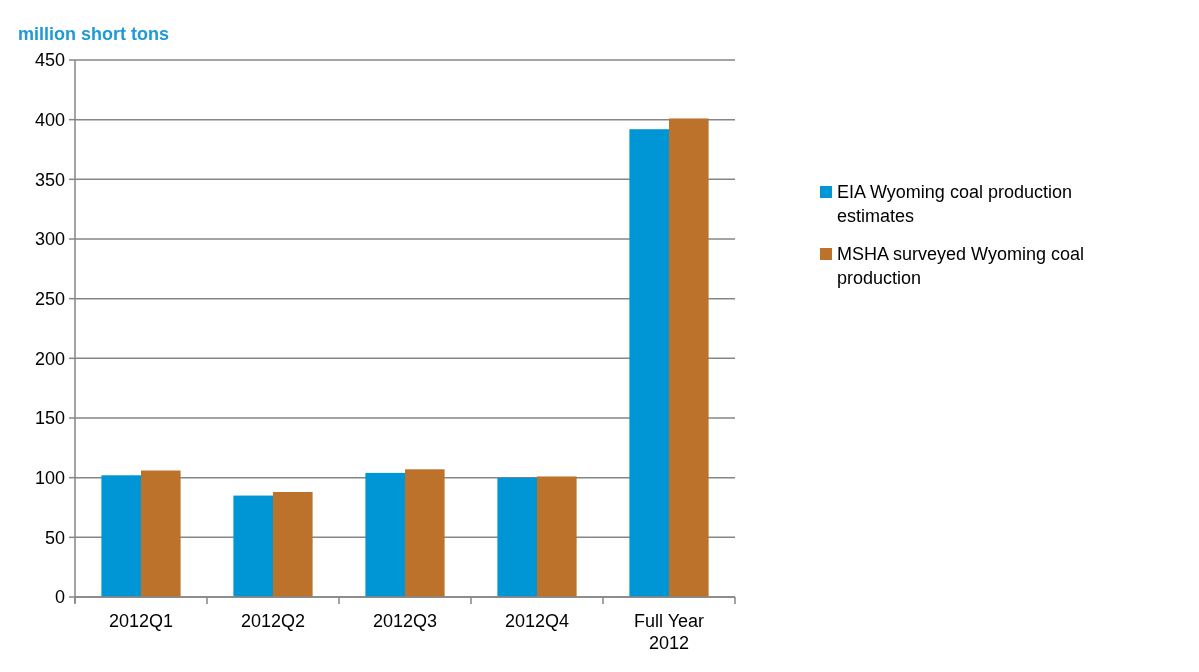 This screenshot has width=1199, height=672. What do you see at coordinates (141, 621) in the screenshot?
I see `x-tick-label: 2012Q1` at bounding box center [141, 621].